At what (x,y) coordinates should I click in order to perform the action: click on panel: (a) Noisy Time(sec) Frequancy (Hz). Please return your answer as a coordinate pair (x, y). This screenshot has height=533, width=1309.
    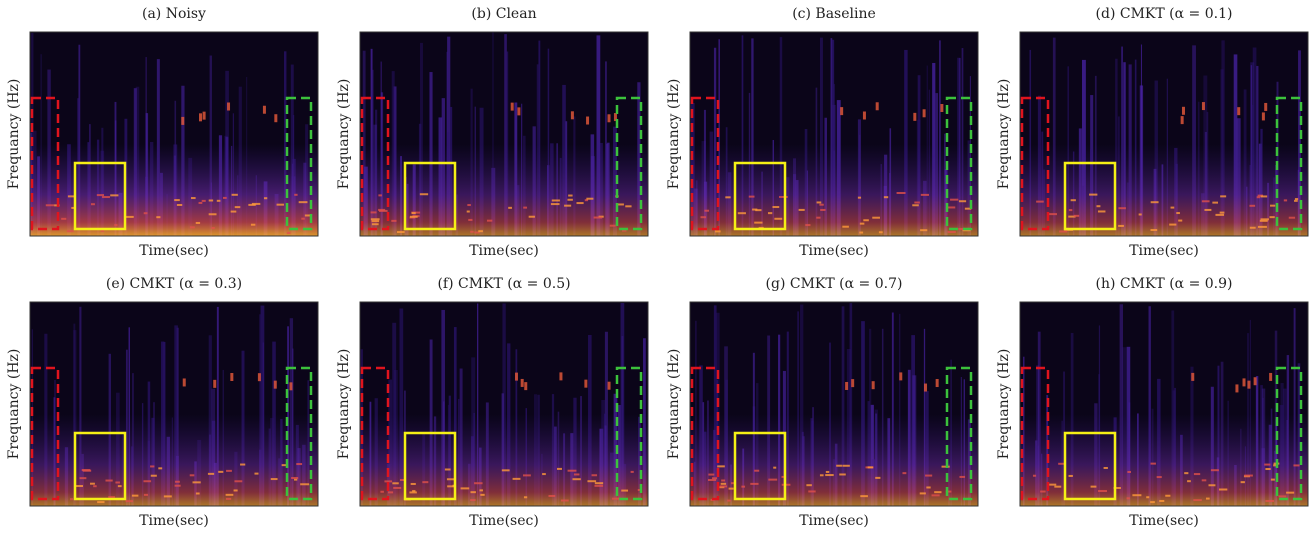
    Looking at the image, I should click on (162, 132).